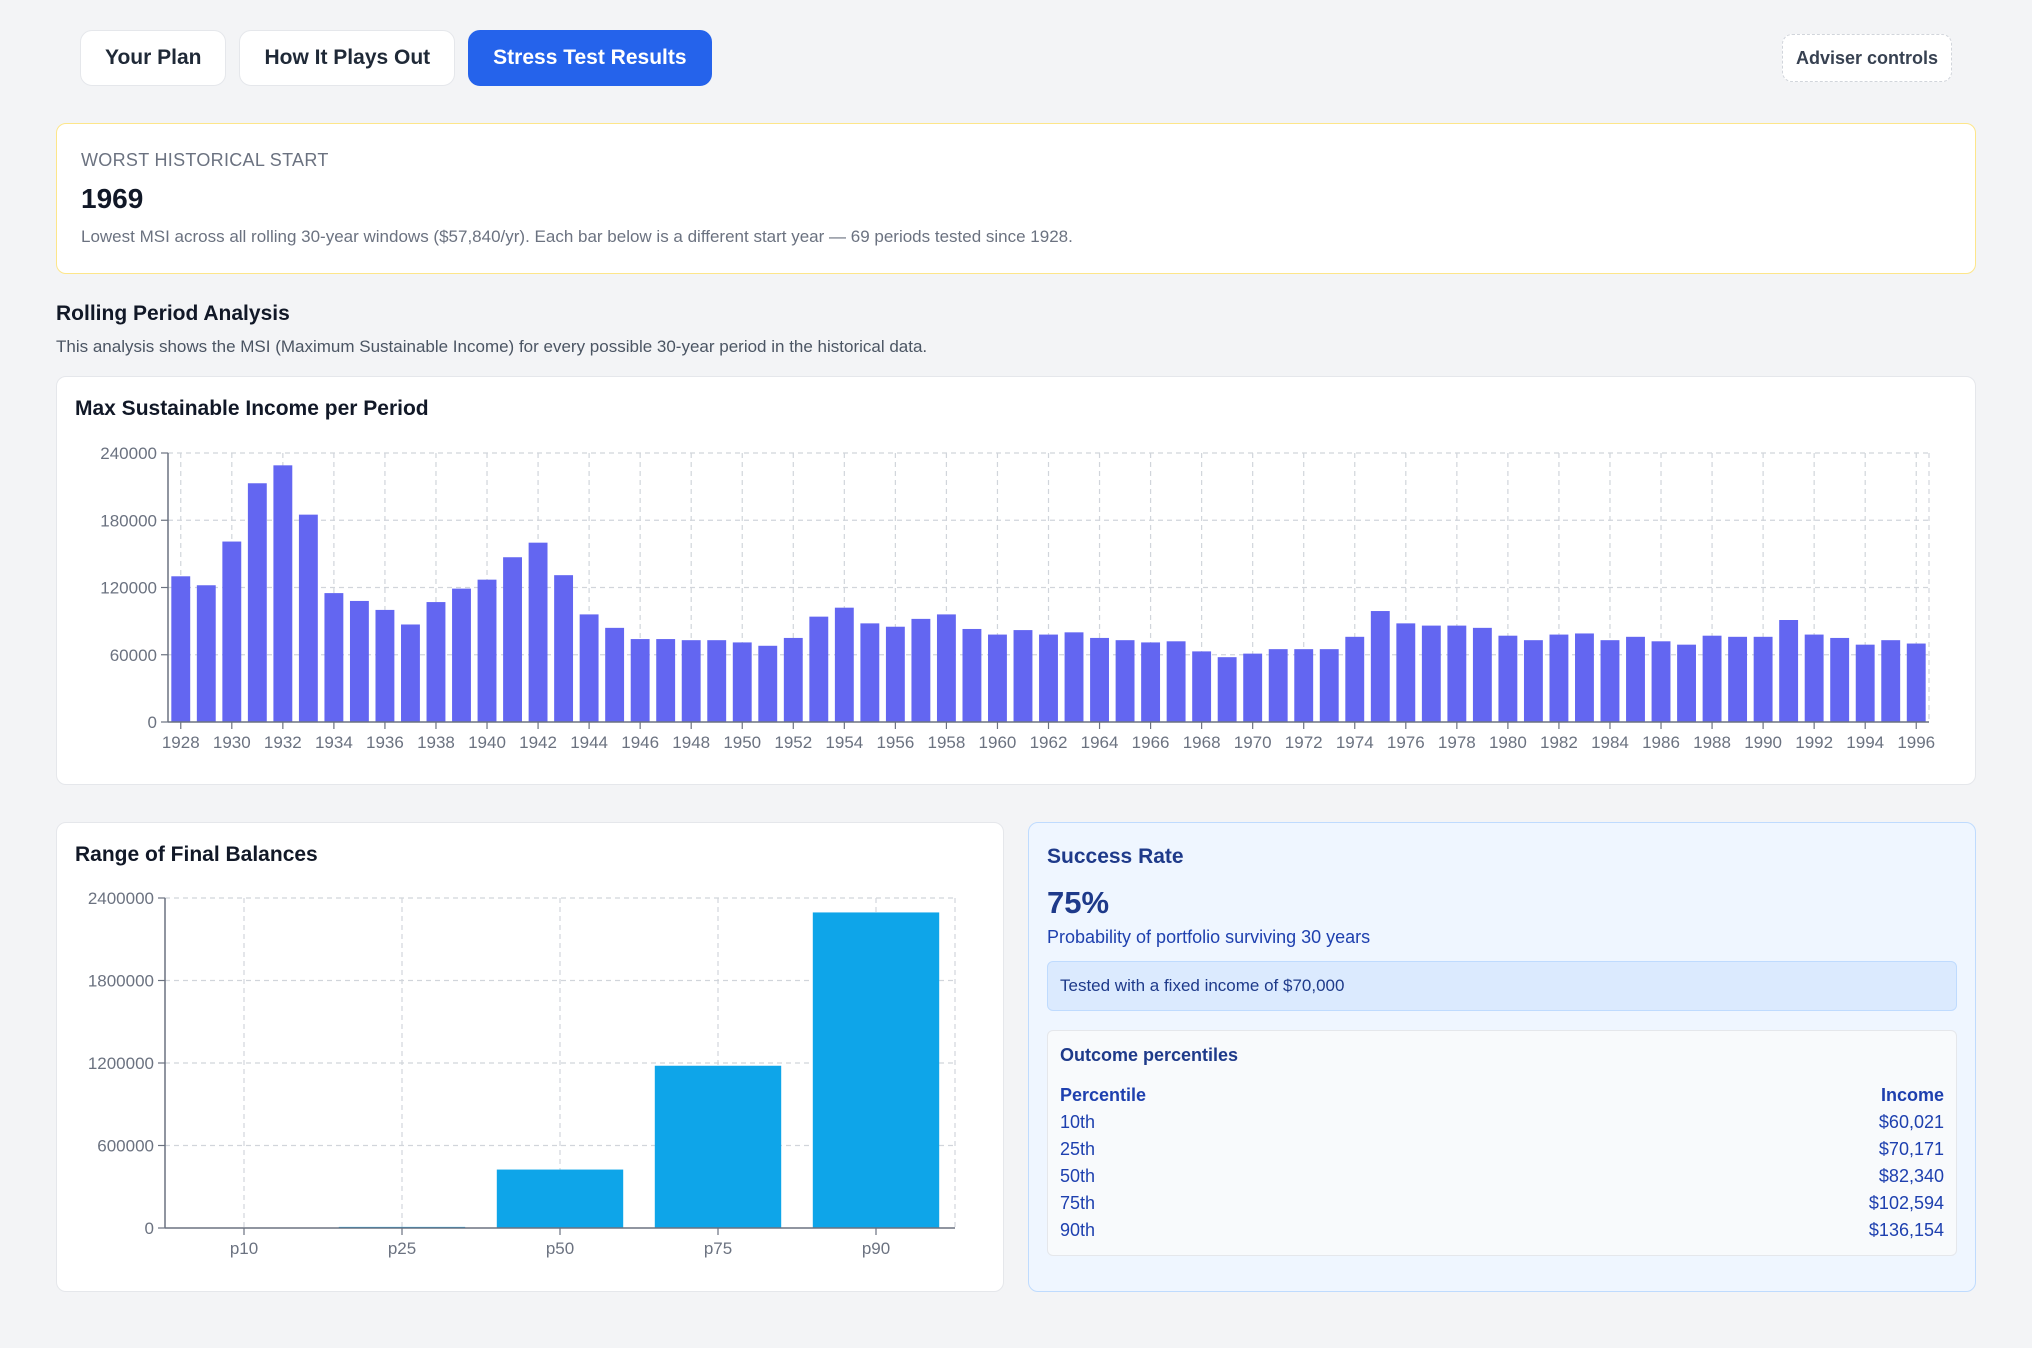  I want to click on x-tick-label: 1936, so click(385, 742).